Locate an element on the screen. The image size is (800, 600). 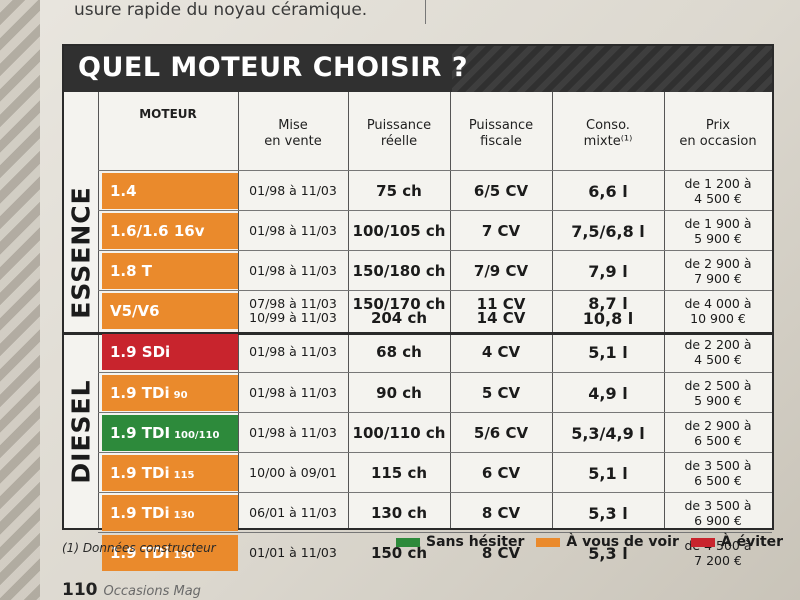
power-cell: 115 ch is located at coordinates (399, 473).